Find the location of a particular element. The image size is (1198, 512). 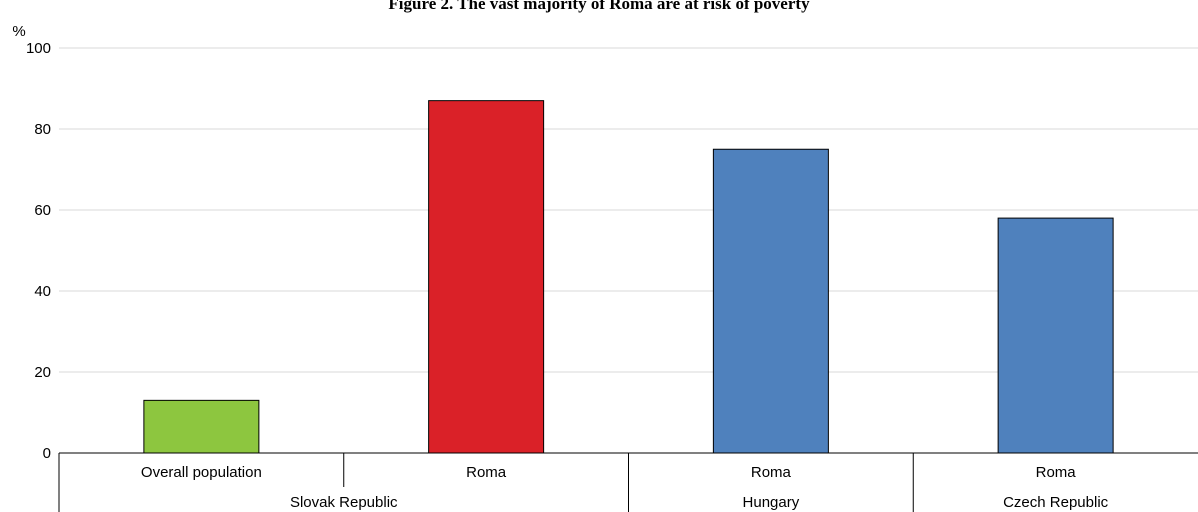

category-label: Overall population is located at coordinates (201, 472).